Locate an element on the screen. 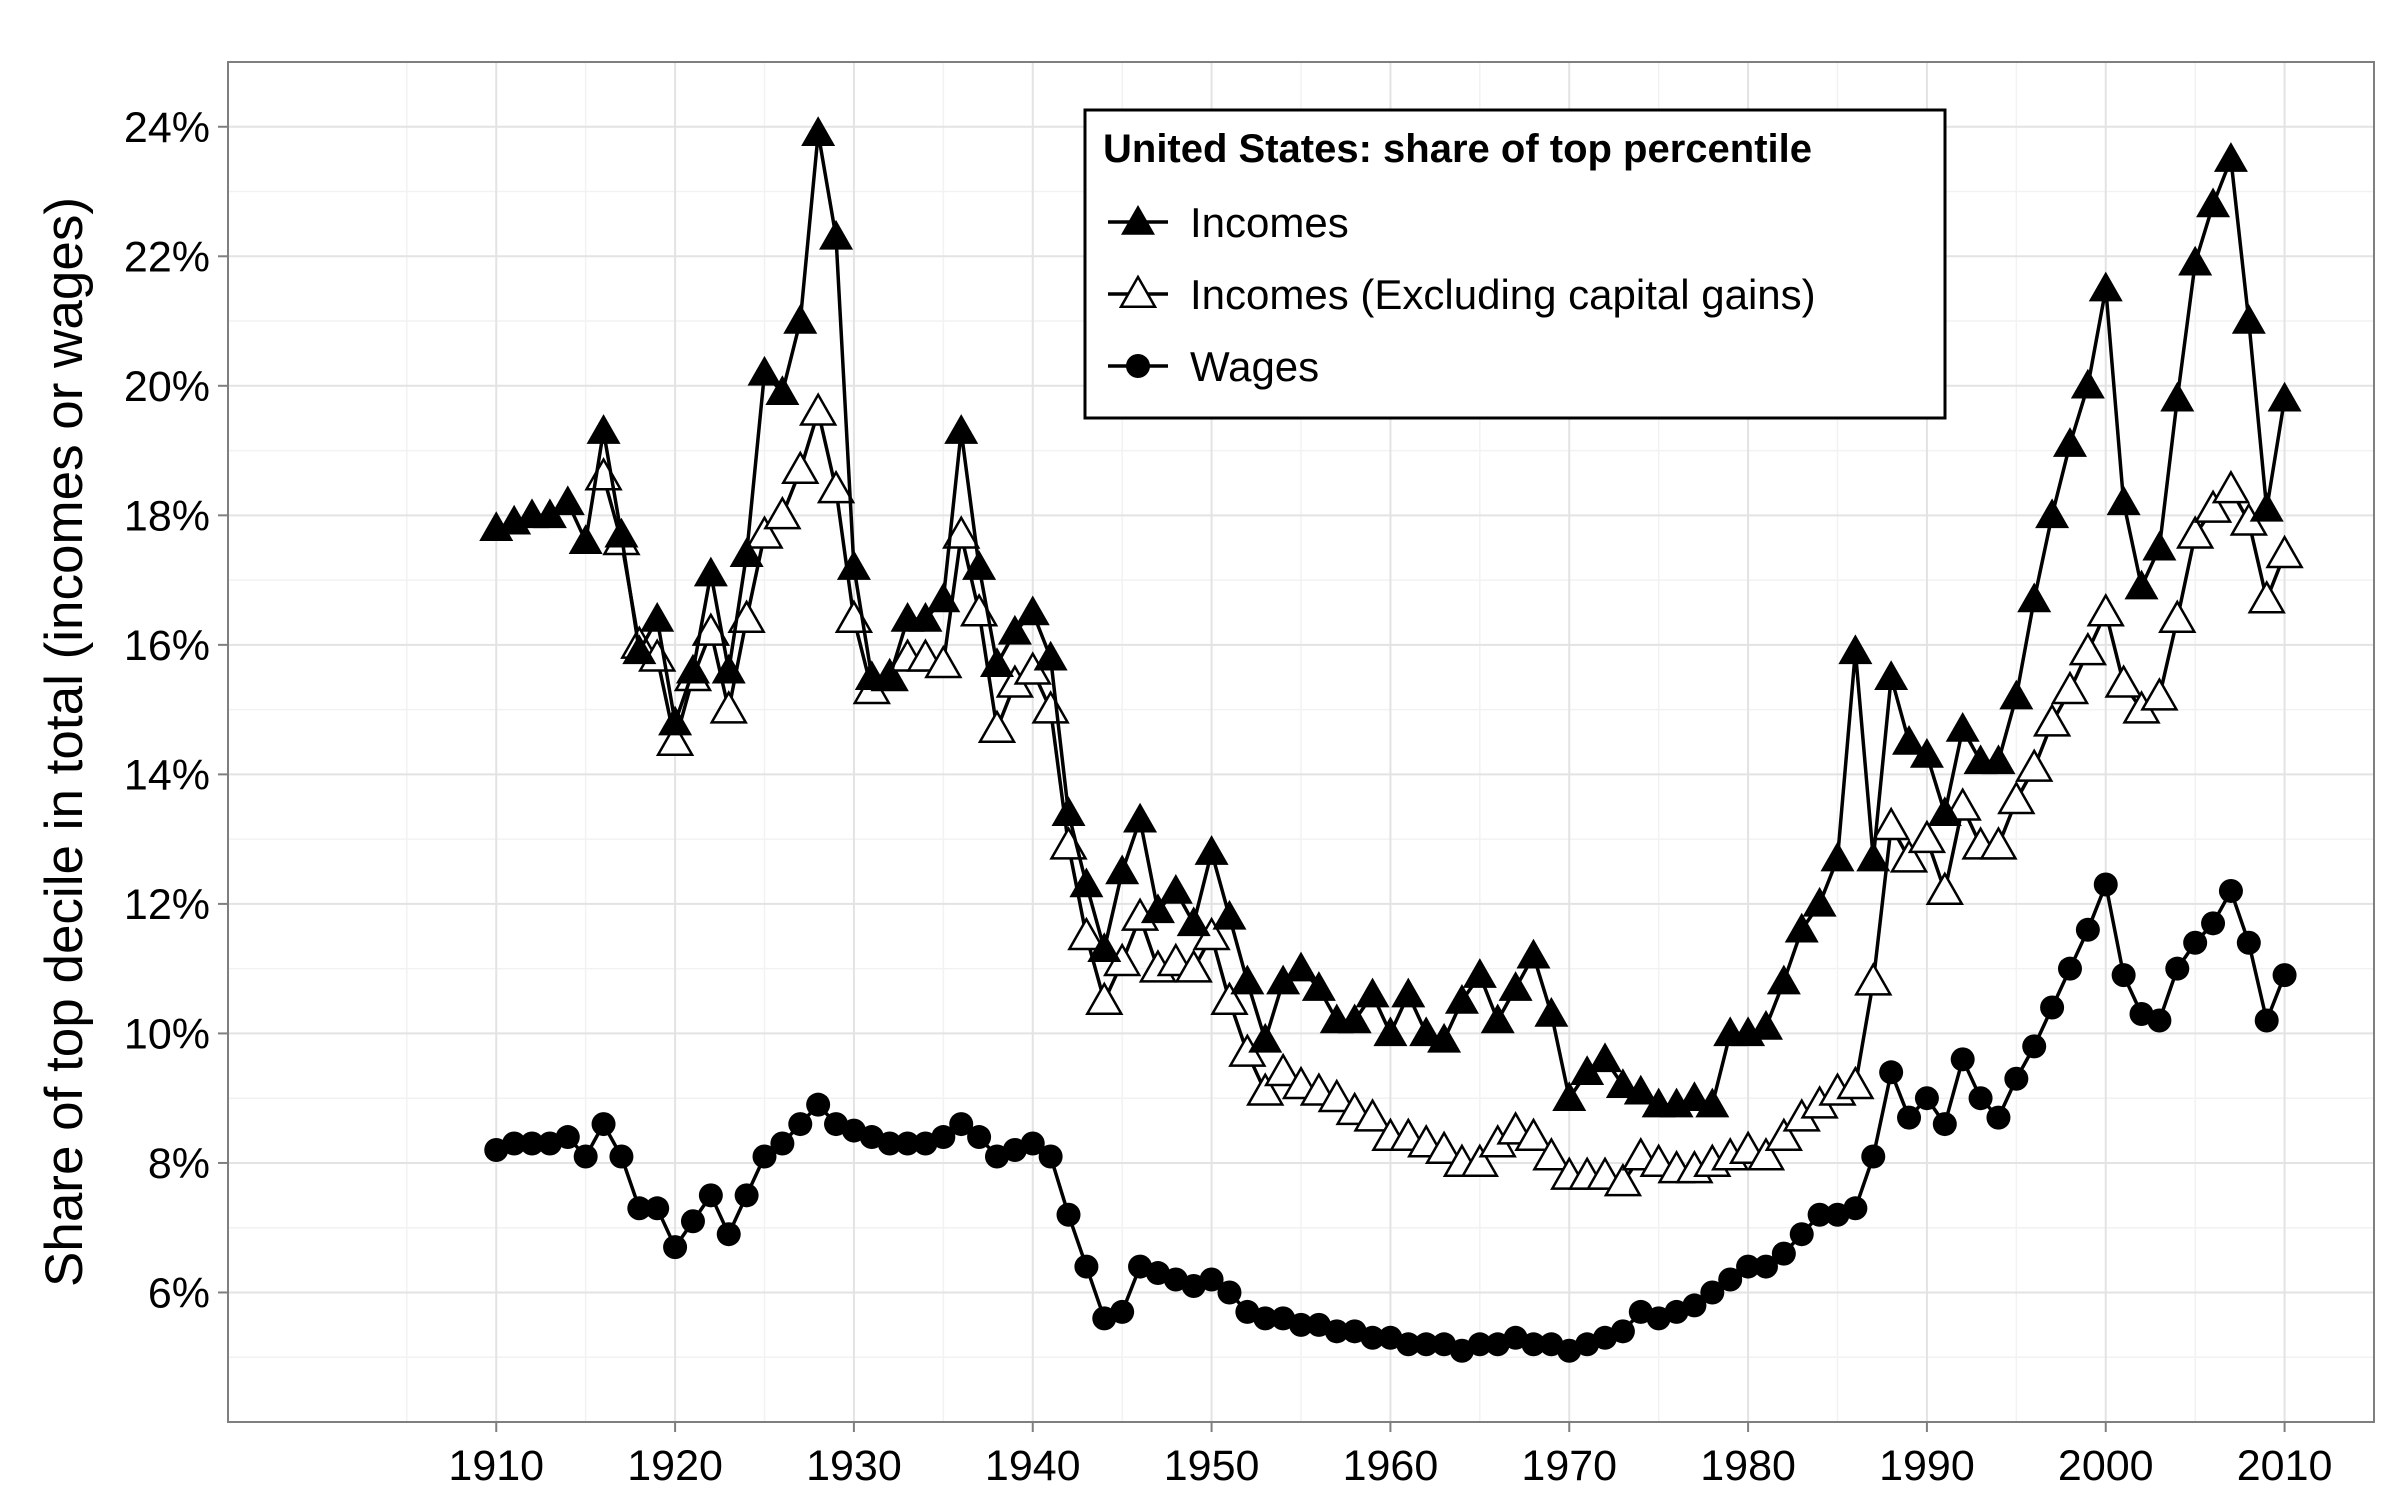 Image resolution: width=2400 pixels, height=1505 pixels. y-tick-label: 16% is located at coordinates (167, 646).